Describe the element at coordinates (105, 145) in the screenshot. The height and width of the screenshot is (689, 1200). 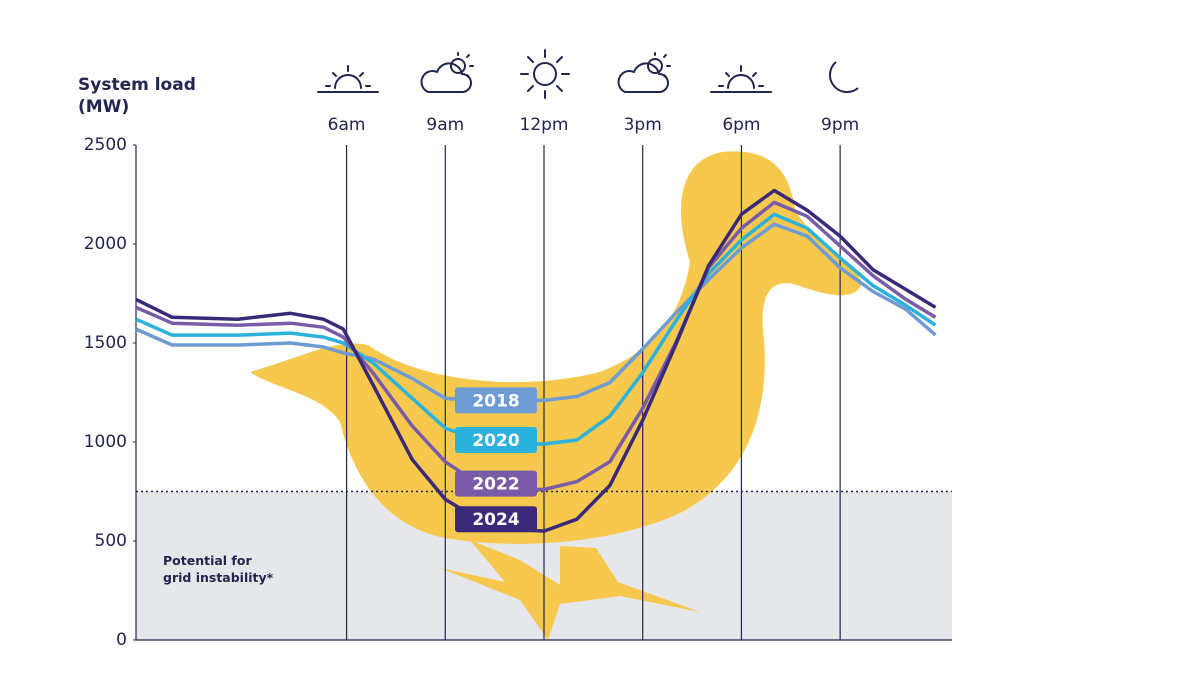
I see `y-tick-label: 2500` at that location.